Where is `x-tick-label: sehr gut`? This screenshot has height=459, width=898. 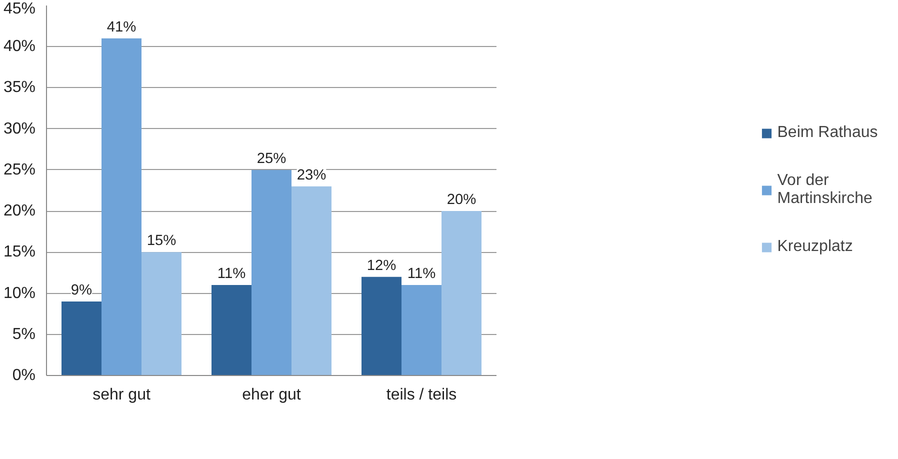
x-tick-label: sehr gut is located at coordinates (121, 395).